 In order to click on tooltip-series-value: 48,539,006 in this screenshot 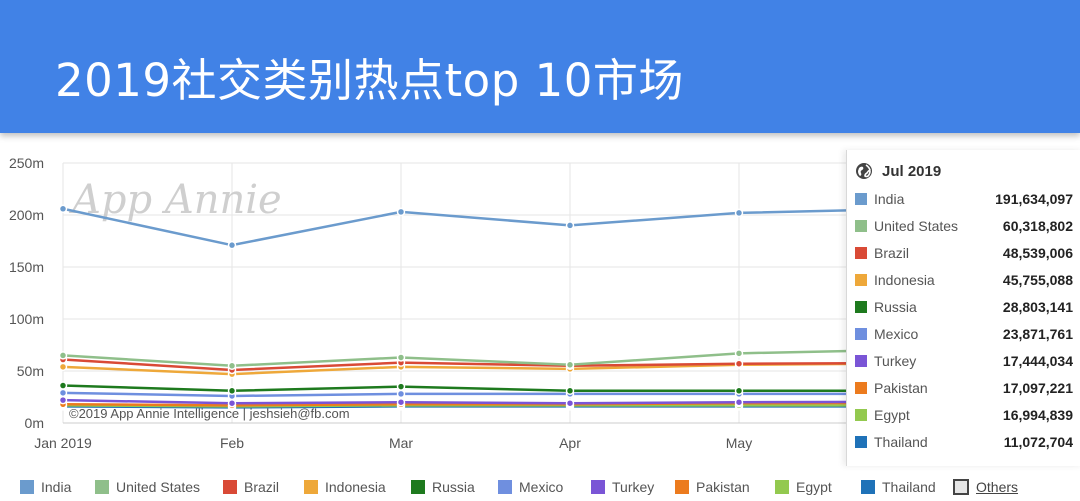, I will do `click(1037, 253)`.